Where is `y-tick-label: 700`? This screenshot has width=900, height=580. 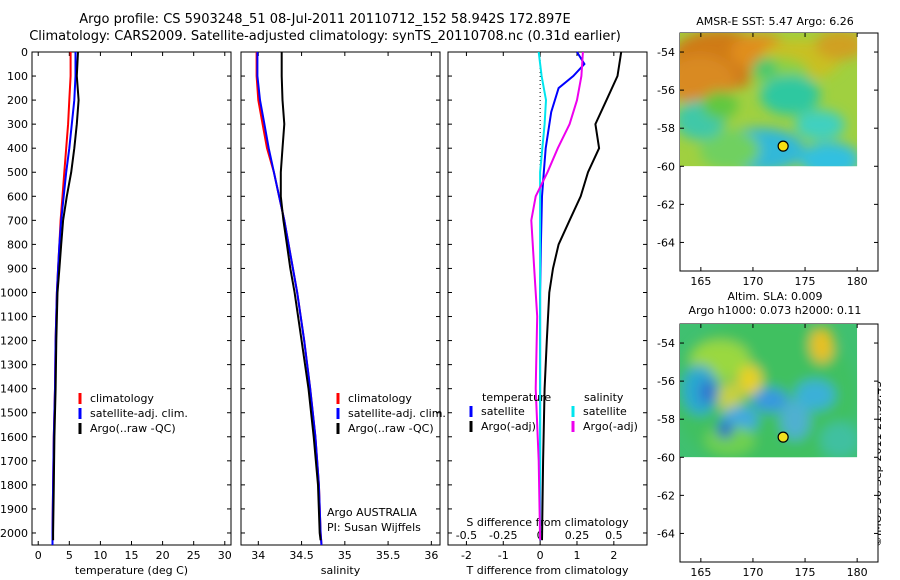 y-tick-label: 700 is located at coordinates (17, 220).